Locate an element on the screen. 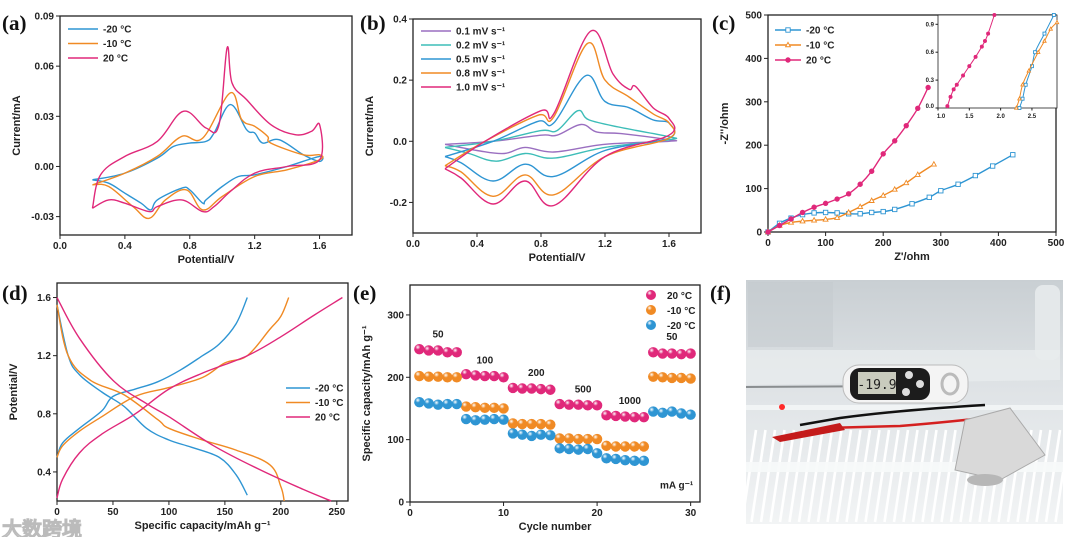 Image resolution: width=1080 pixels, height=537 pixels. legend-label: 20 °C is located at coordinates (818, 61).